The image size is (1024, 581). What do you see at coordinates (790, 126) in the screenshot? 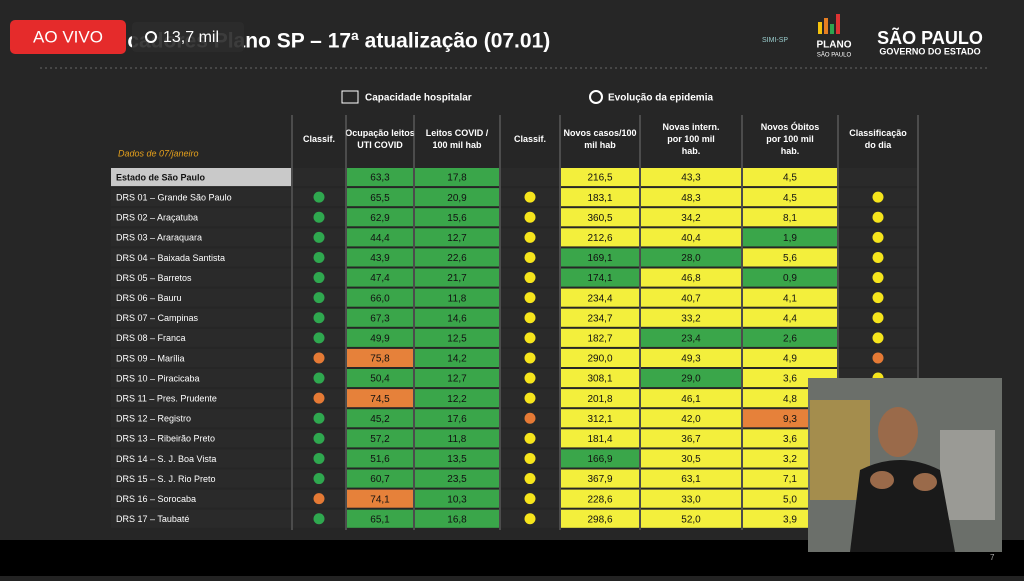
I see `header-line: Novos Óbitos` at bounding box center [790, 126].